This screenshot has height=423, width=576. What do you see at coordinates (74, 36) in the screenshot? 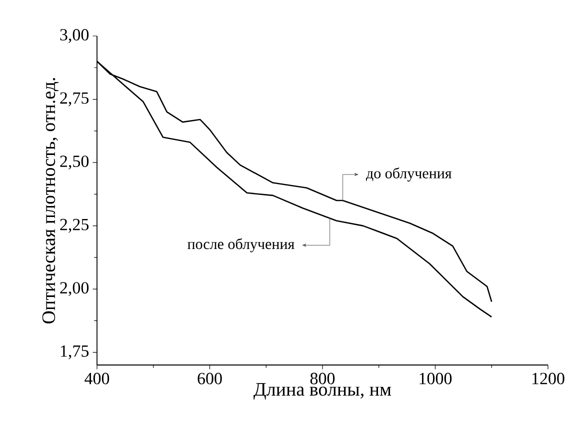
I see `y-tick-label: 3,00` at bounding box center [74, 36].